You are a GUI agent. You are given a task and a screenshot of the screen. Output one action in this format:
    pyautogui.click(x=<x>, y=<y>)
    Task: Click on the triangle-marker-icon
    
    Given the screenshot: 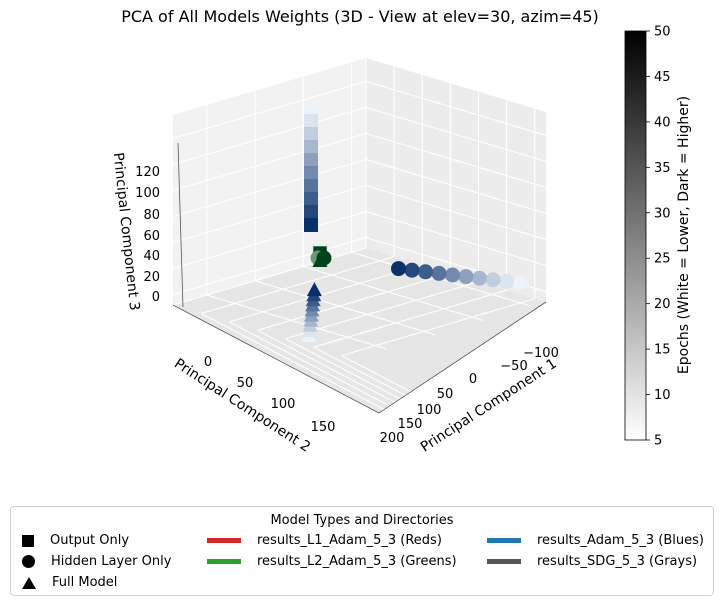 What is the action you would take?
    pyautogui.click(x=29, y=582)
    